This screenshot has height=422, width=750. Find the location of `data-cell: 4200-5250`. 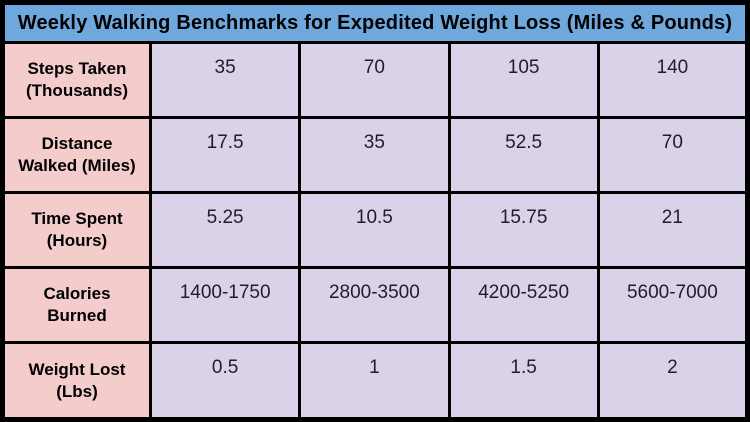

data-cell: 4200-5250 is located at coordinates (523, 305).